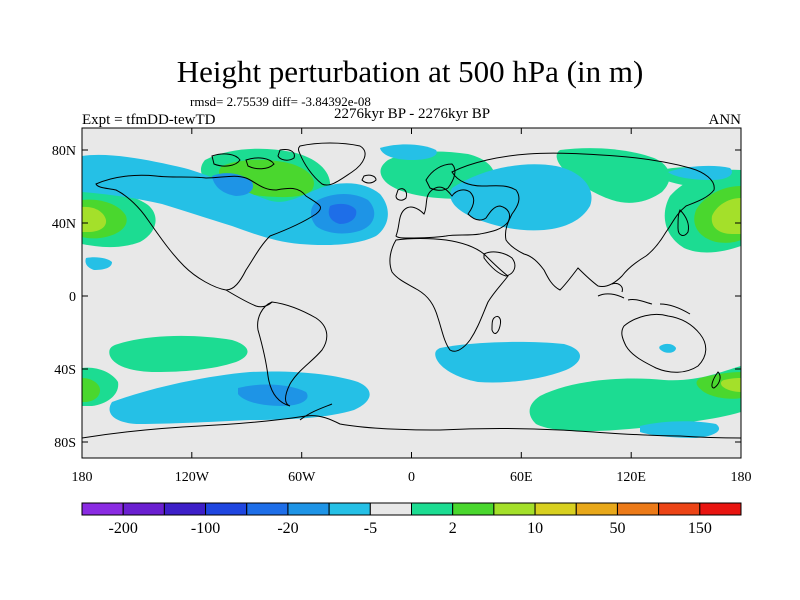 This screenshot has height=600, width=800. Describe the element at coordinates (412, 114) in the screenshot. I see `period-label: 2276kyr BP - 2276kyr BP` at that location.